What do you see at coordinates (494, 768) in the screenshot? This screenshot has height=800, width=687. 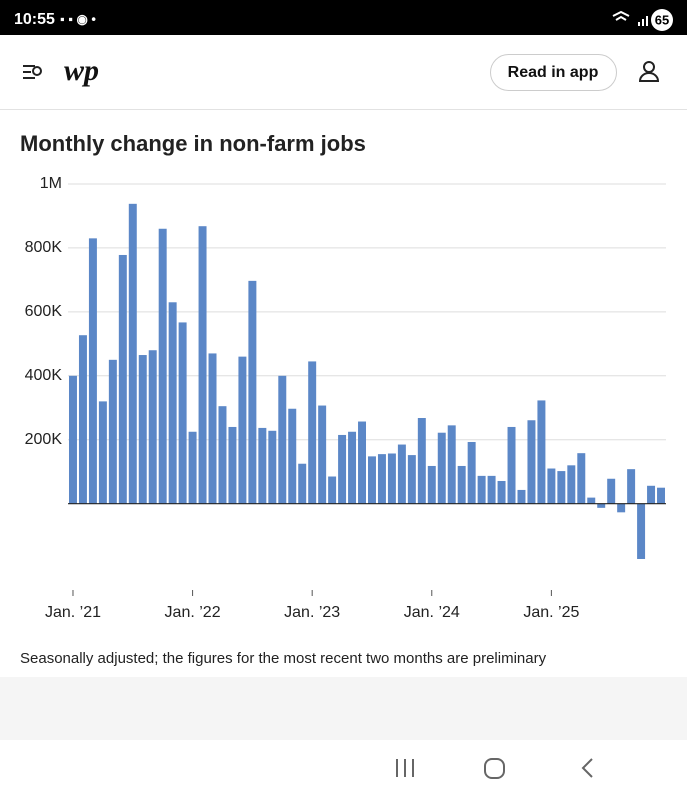 I see `home-button` at bounding box center [494, 768].